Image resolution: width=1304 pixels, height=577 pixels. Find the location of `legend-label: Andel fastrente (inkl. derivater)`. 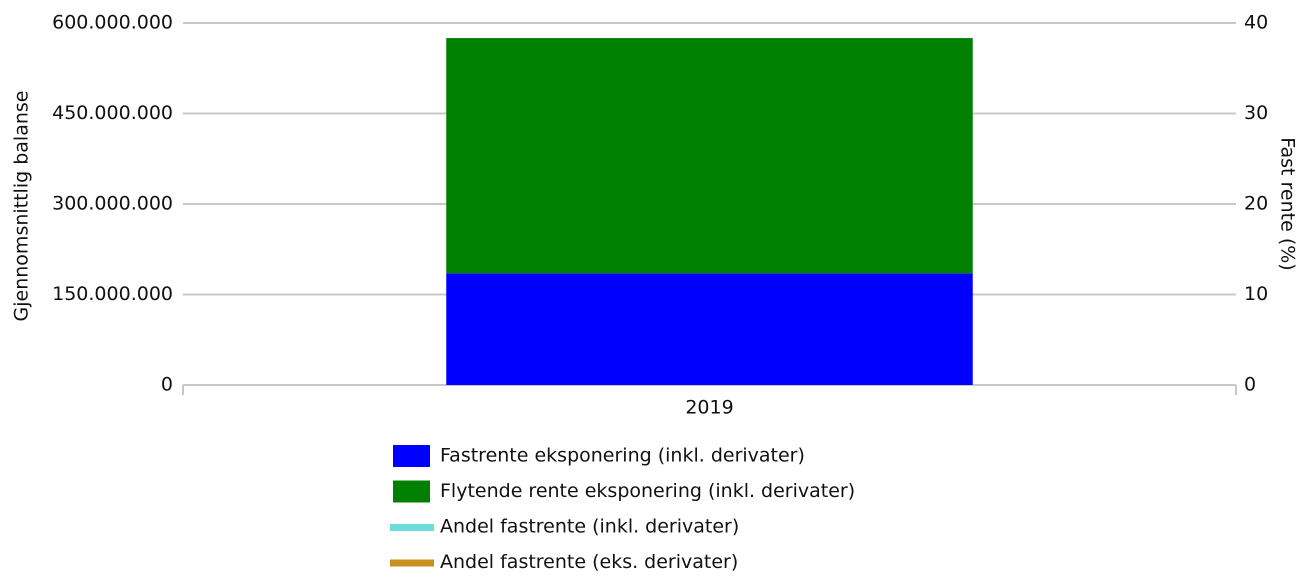

legend-label: Andel fastrente (inkl. derivater) is located at coordinates (589, 527).